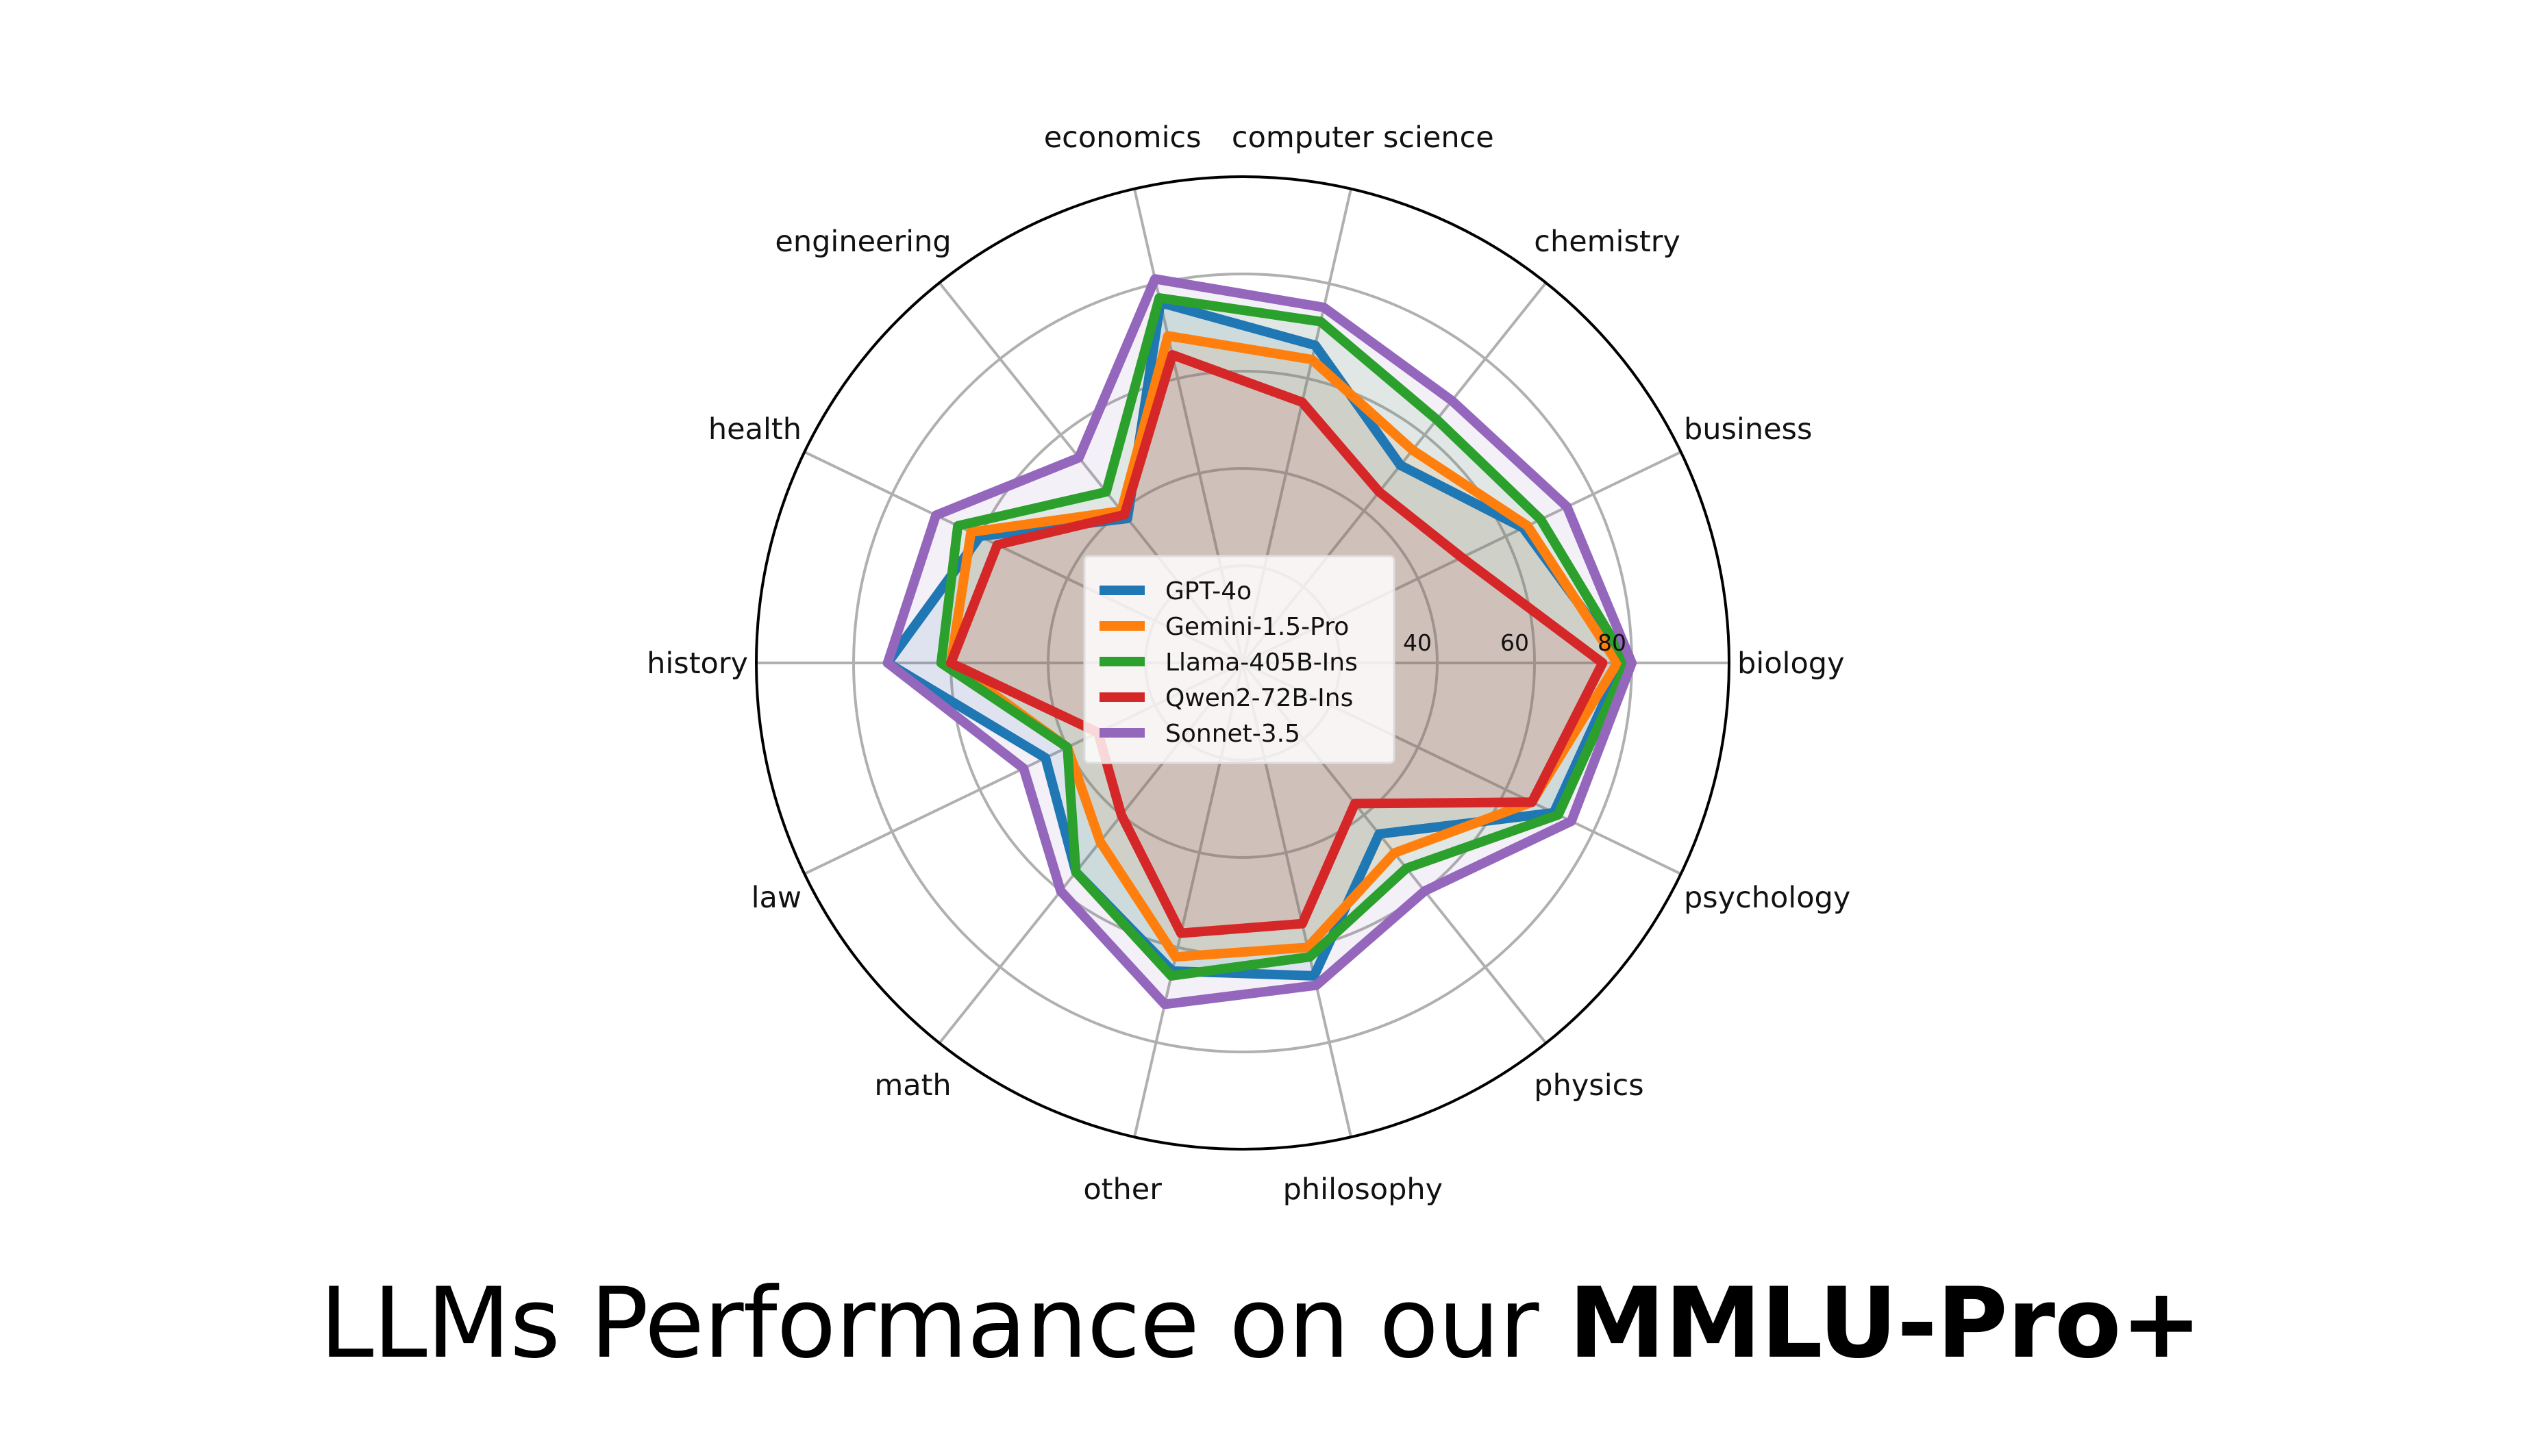 This screenshot has height=1456, width=2521. What do you see at coordinates (1261, 663) in the screenshot?
I see `legend-label-llama-405b-ins: Llama-405B-Ins` at bounding box center [1261, 663].